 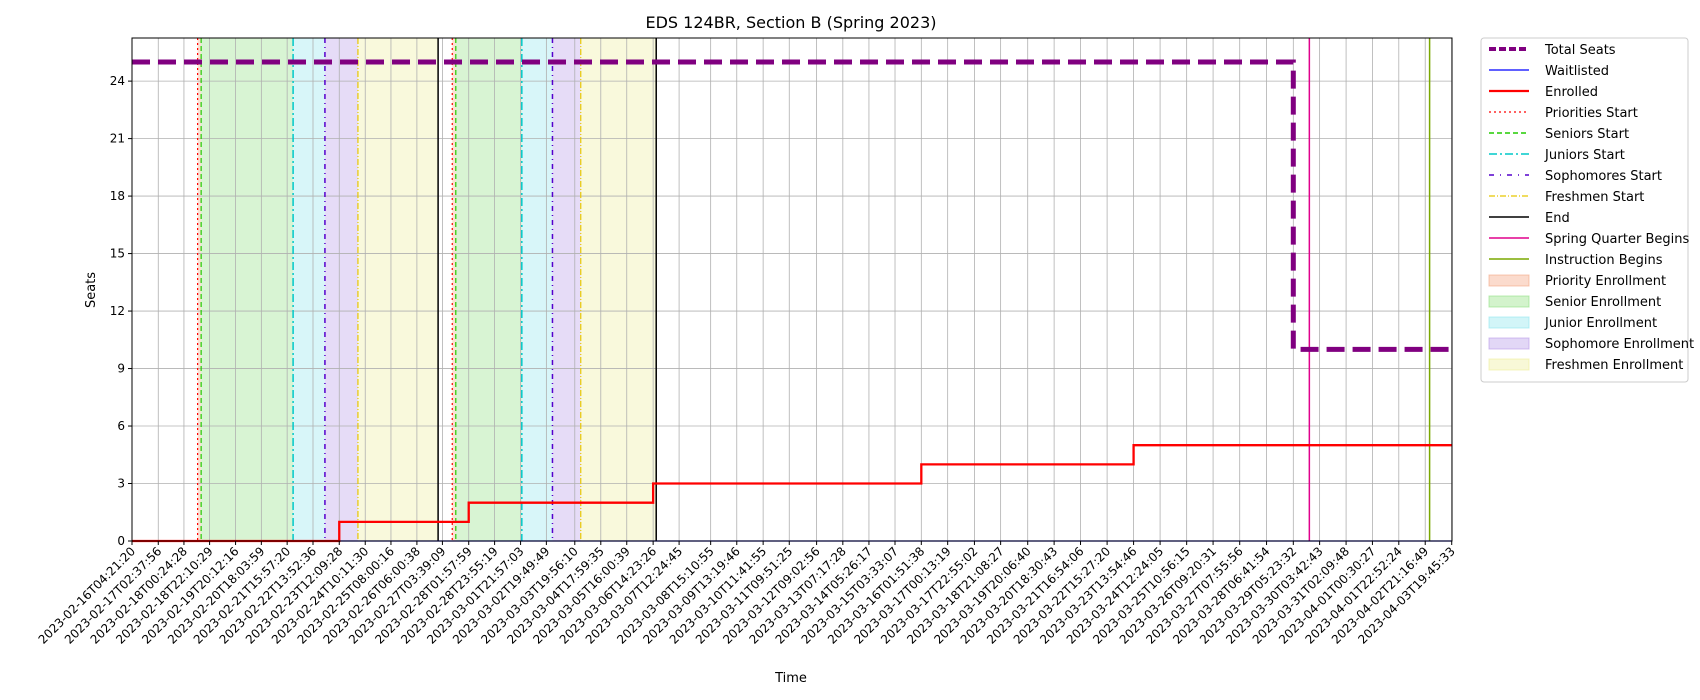 What do you see at coordinates (1604, 260) in the screenshot?
I see `instruction-begins-legend-label: Instruction Begins` at bounding box center [1604, 260].